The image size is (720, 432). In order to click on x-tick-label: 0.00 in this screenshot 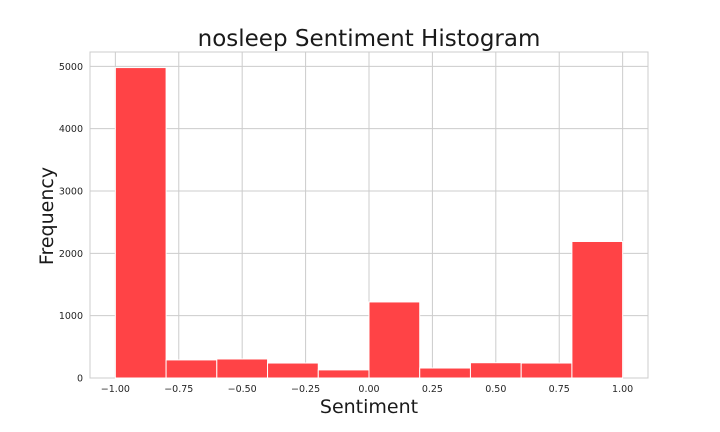, I will do `click(368, 389)`.